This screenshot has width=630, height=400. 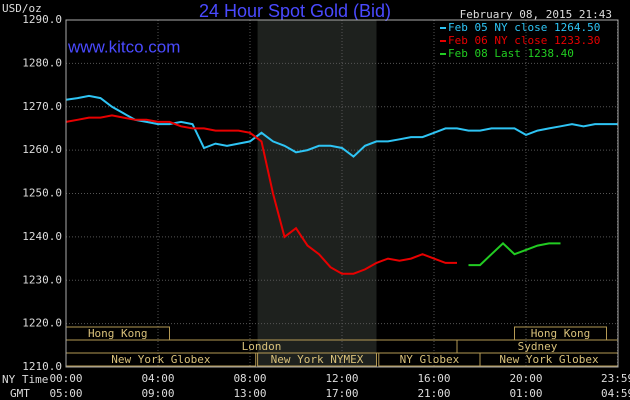 What do you see at coordinates (42, 62) in the screenshot?
I see `y-tick-label: 1280.0` at bounding box center [42, 62].